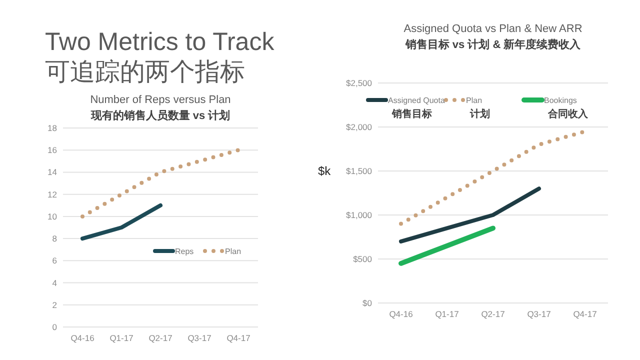  I want to click on chart-title: Assigned Quota vs Plan & New ARR, so click(493, 29).